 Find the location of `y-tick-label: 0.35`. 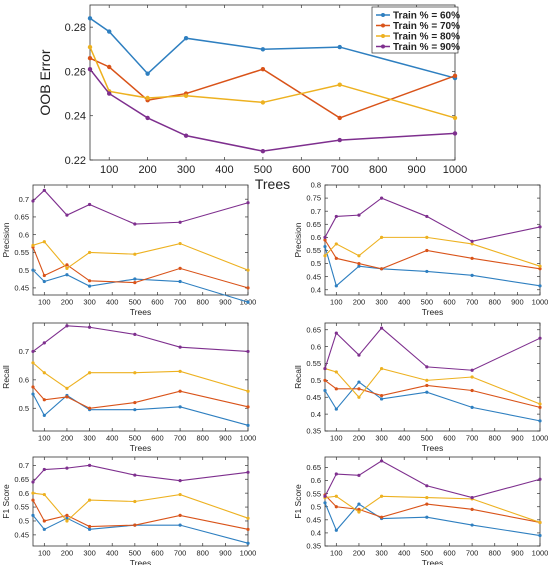

y-tick-label: 0.35 is located at coordinates (313, 546).